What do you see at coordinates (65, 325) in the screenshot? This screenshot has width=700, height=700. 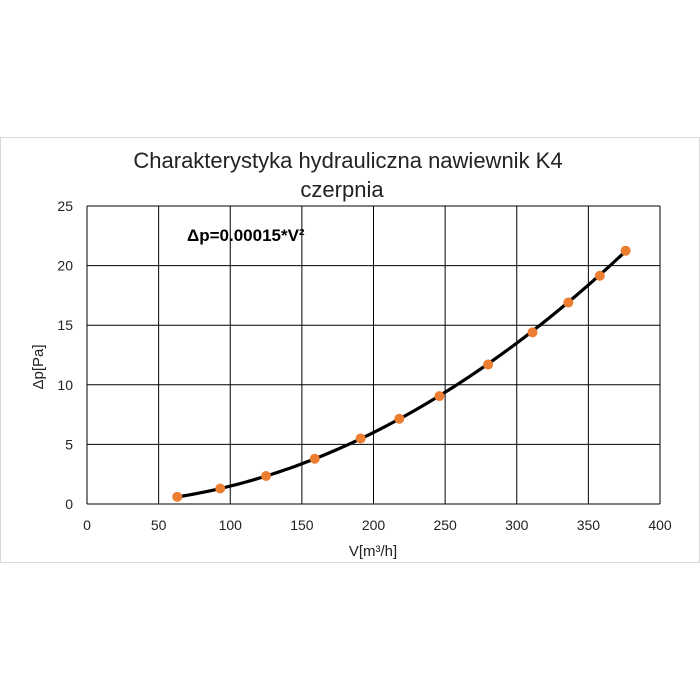 I see `y-tick-label: 15` at bounding box center [65, 325].